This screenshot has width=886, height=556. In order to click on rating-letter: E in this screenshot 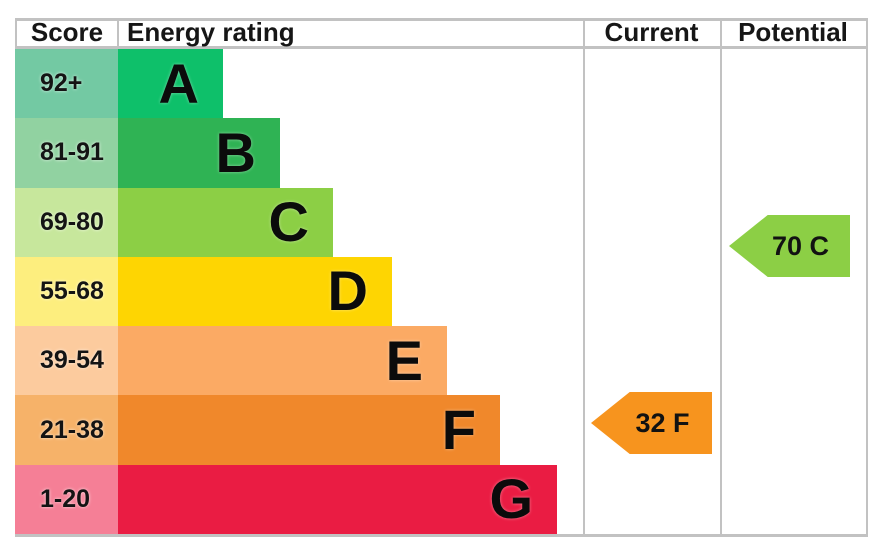, I will do `click(404, 360)`.